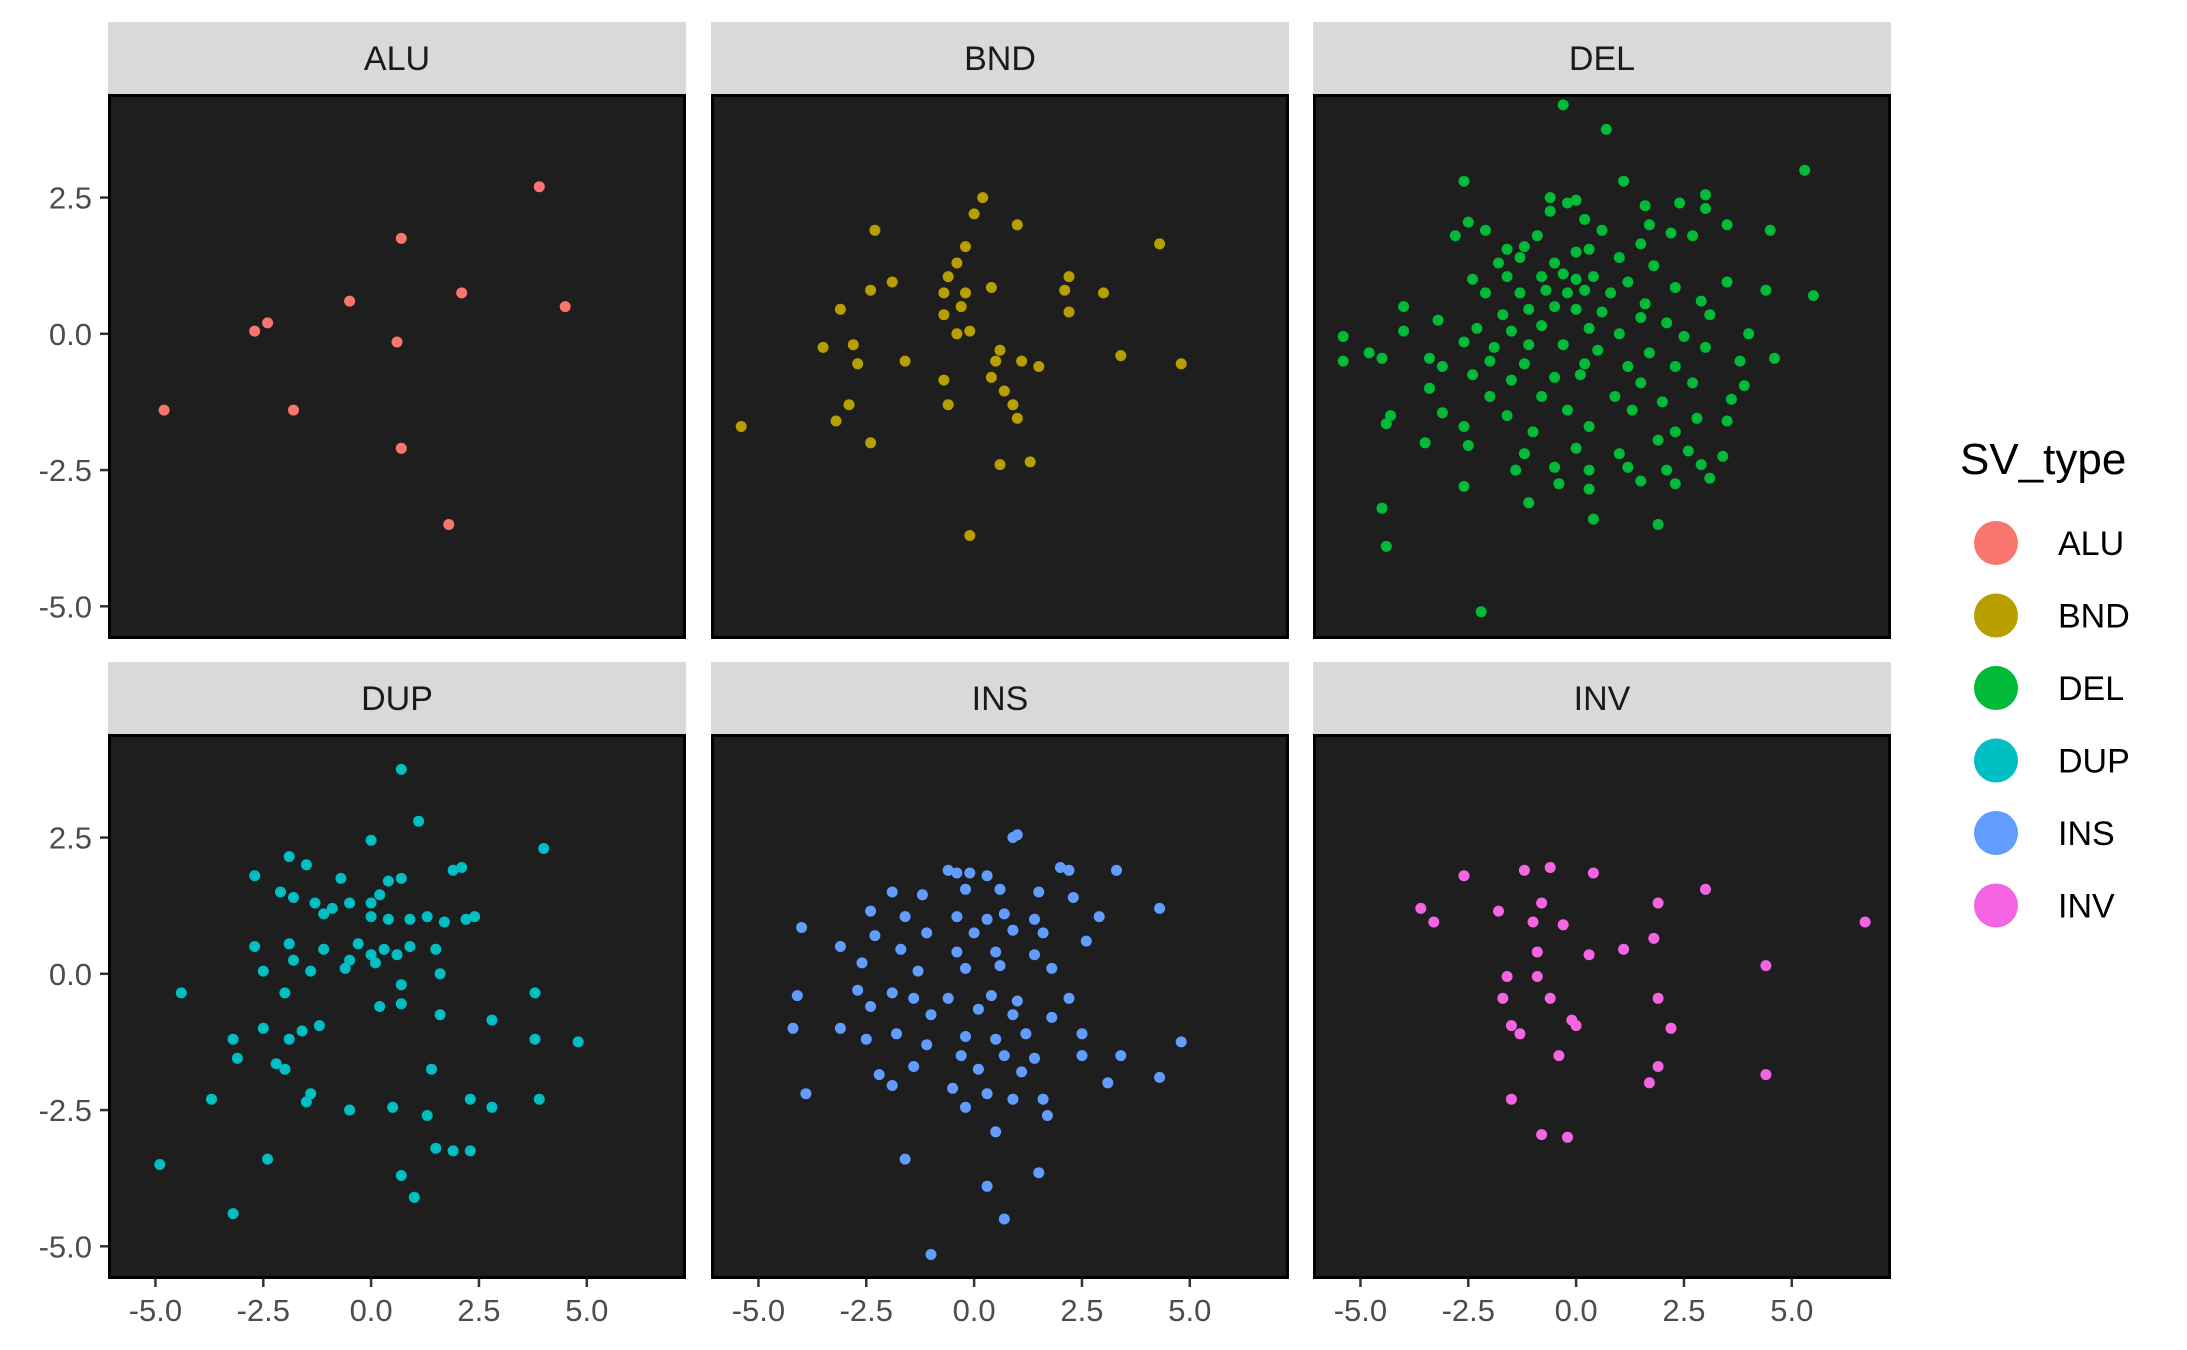  What do you see at coordinates (2086, 834) in the screenshot?
I see `legend-label-ins: INS` at bounding box center [2086, 834].